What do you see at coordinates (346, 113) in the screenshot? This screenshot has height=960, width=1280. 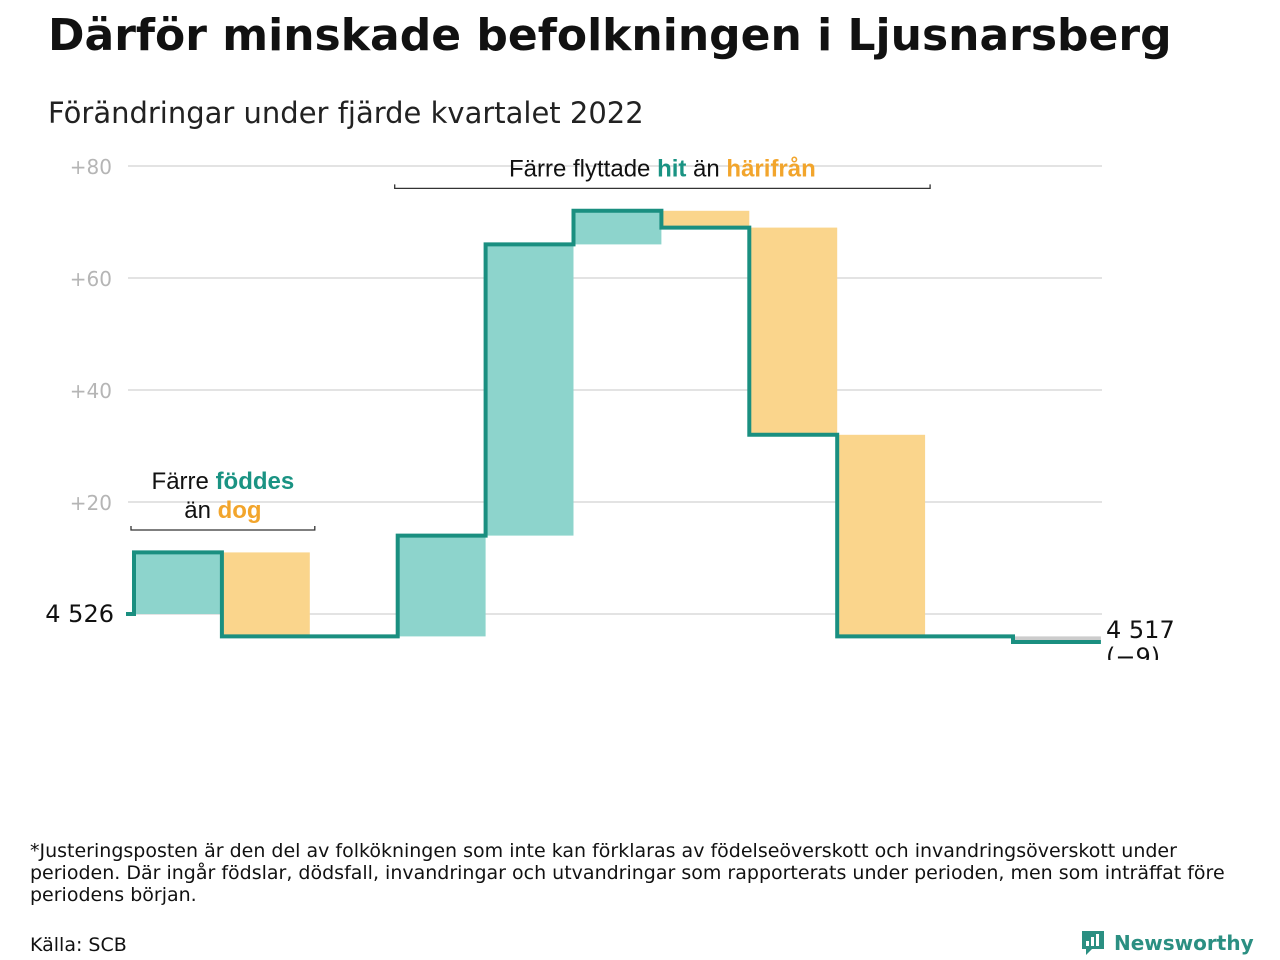 I see `chart-subtitle: Förändringar under fjärde kvartalet 2022` at bounding box center [346, 113].